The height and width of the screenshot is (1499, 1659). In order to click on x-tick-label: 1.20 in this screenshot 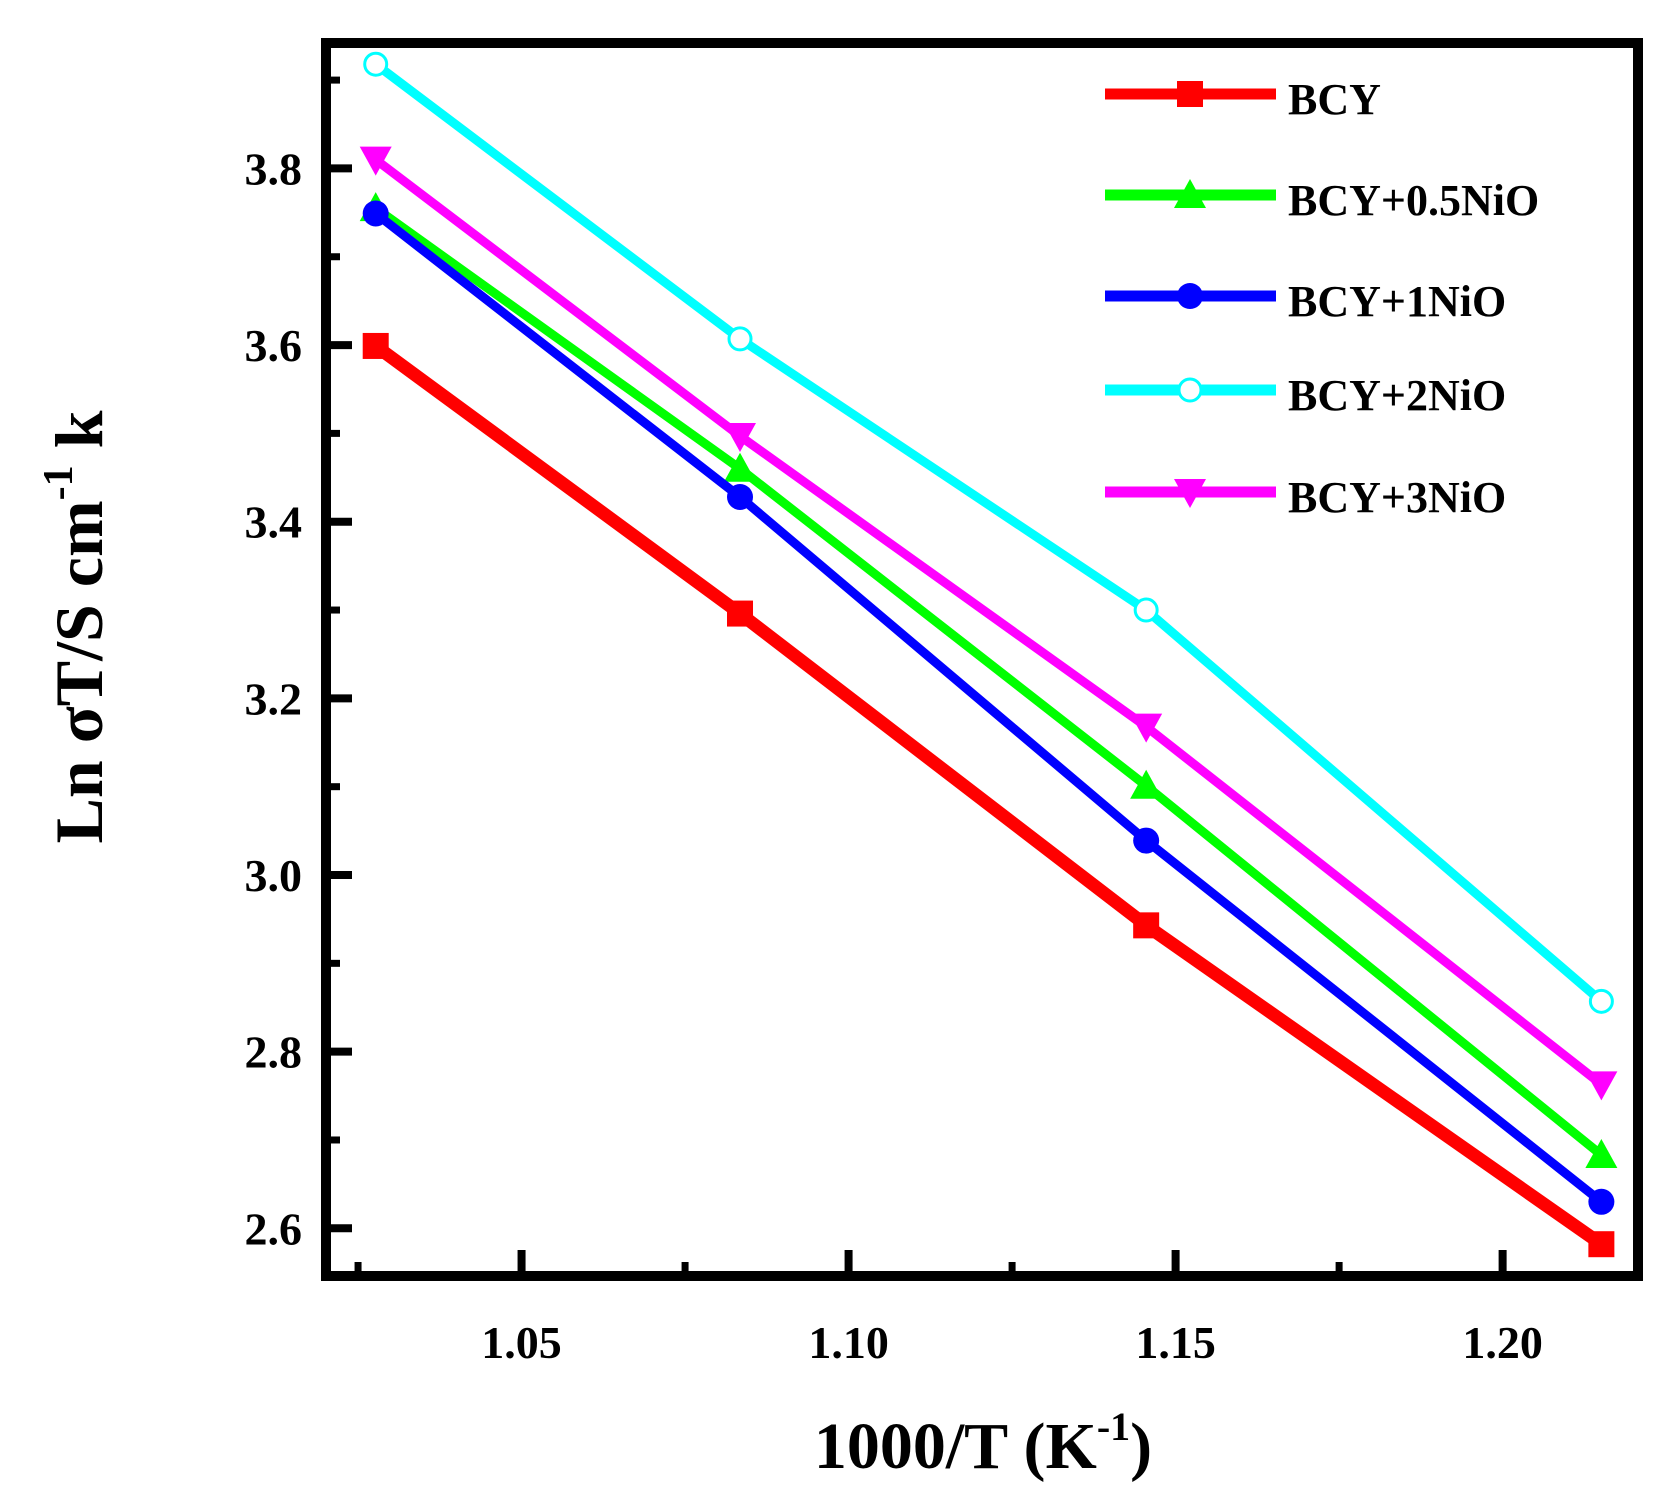, I will do `click(1502, 1342)`.